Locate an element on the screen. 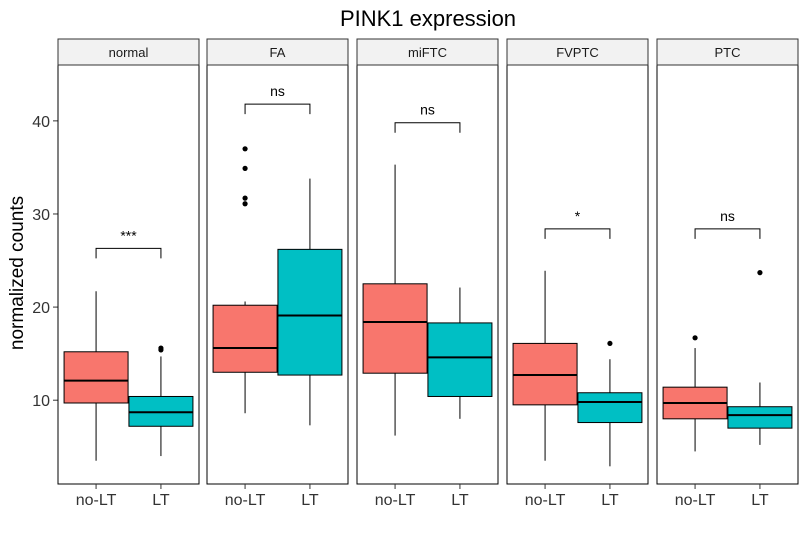 This screenshot has width=806, height=543. facet-strip-label: normal is located at coordinates (129, 52).